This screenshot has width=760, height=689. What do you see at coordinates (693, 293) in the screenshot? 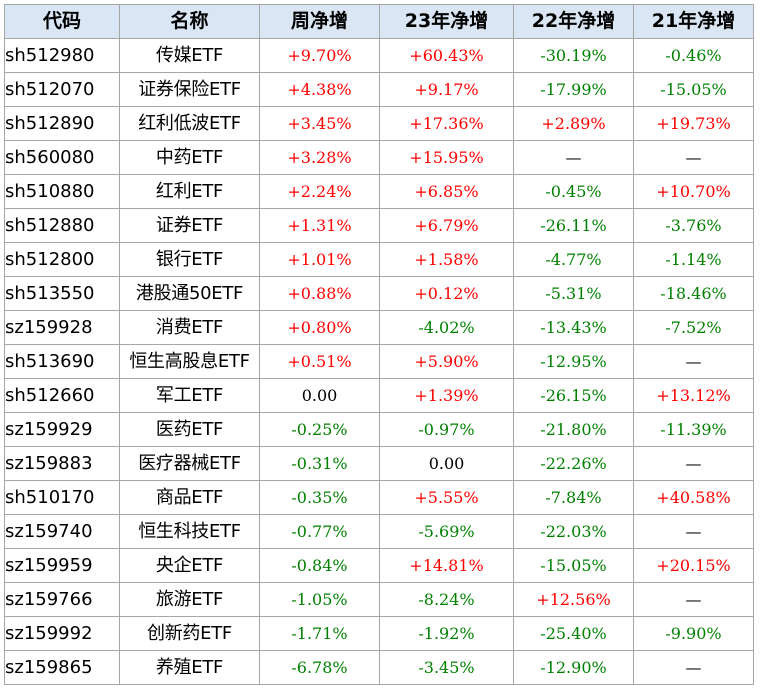
I see `cell-2021: -18.46%` at bounding box center [693, 293].